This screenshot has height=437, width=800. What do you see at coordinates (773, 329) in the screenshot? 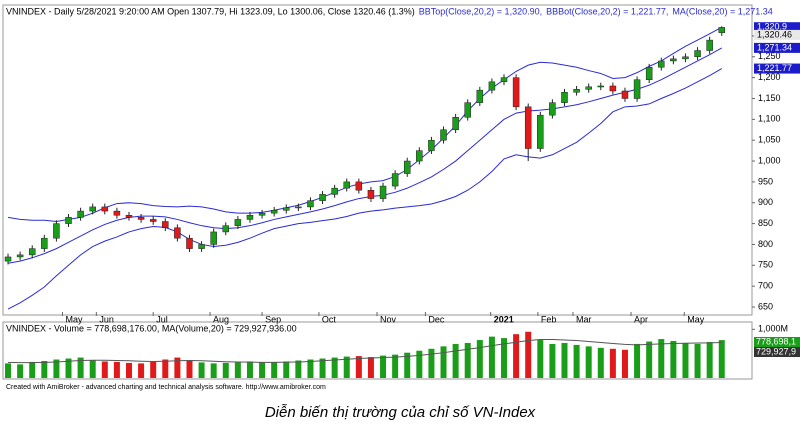
I see `y-tick-label: 1,000M` at bounding box center [773, 329].